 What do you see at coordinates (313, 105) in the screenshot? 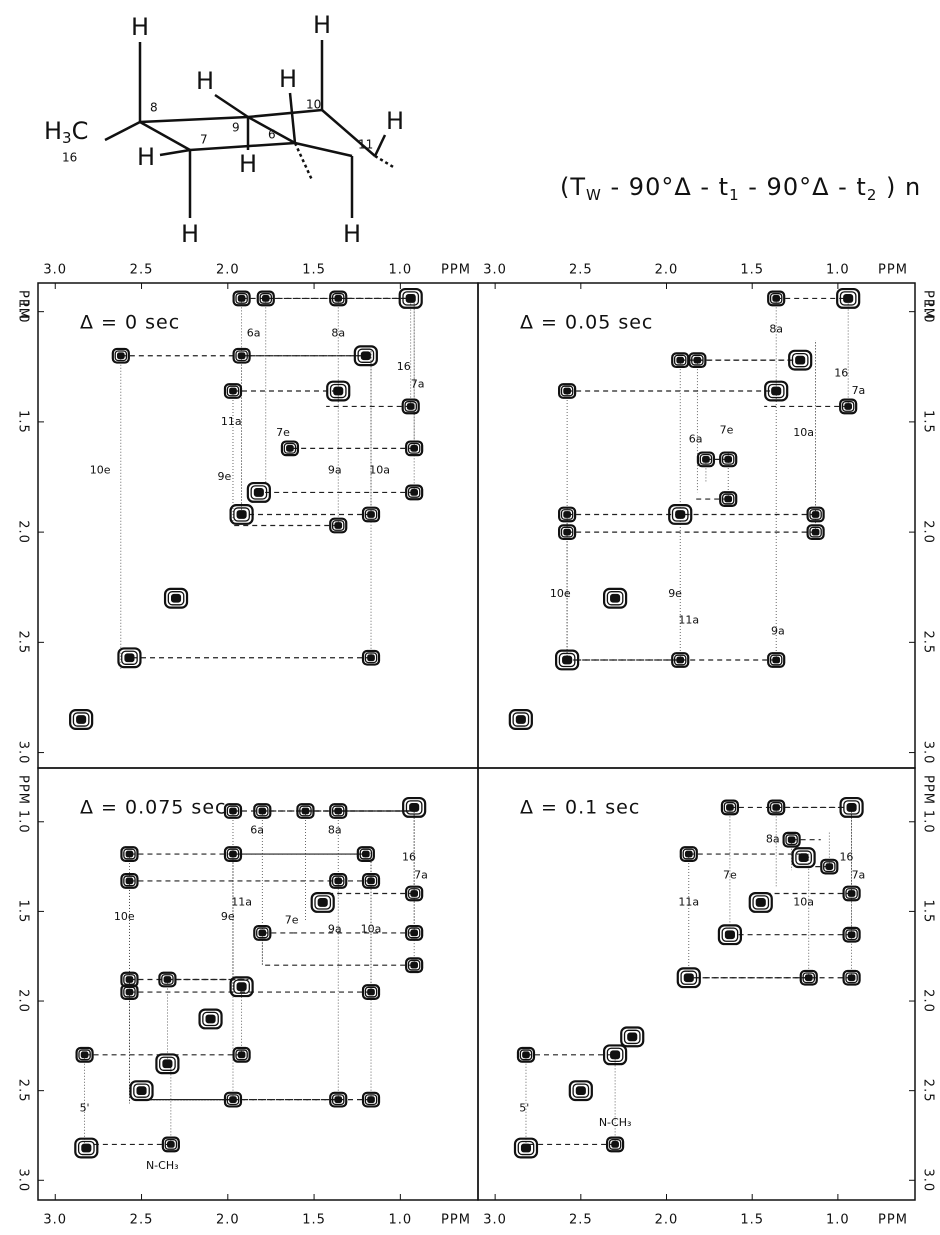
I see `atom-number: 10` at bounding box center [313, 105].